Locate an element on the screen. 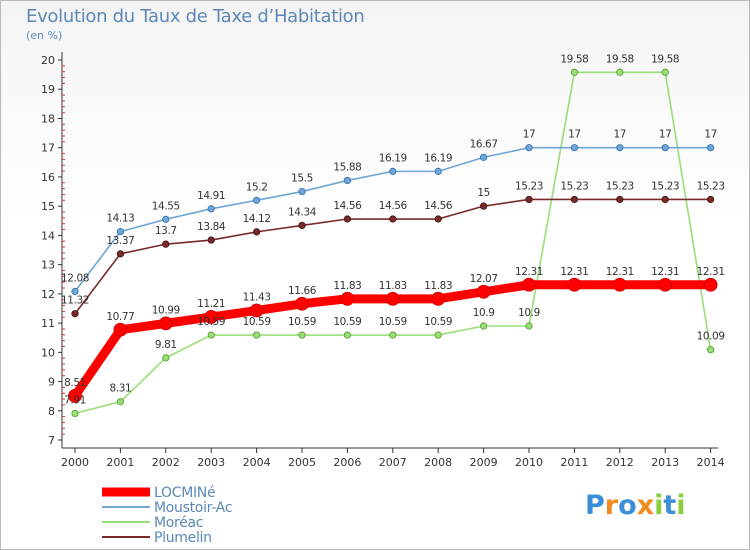 The height and width of the screenshot is (550, 750). logo-letter: r is located at coordinates (611, 505).